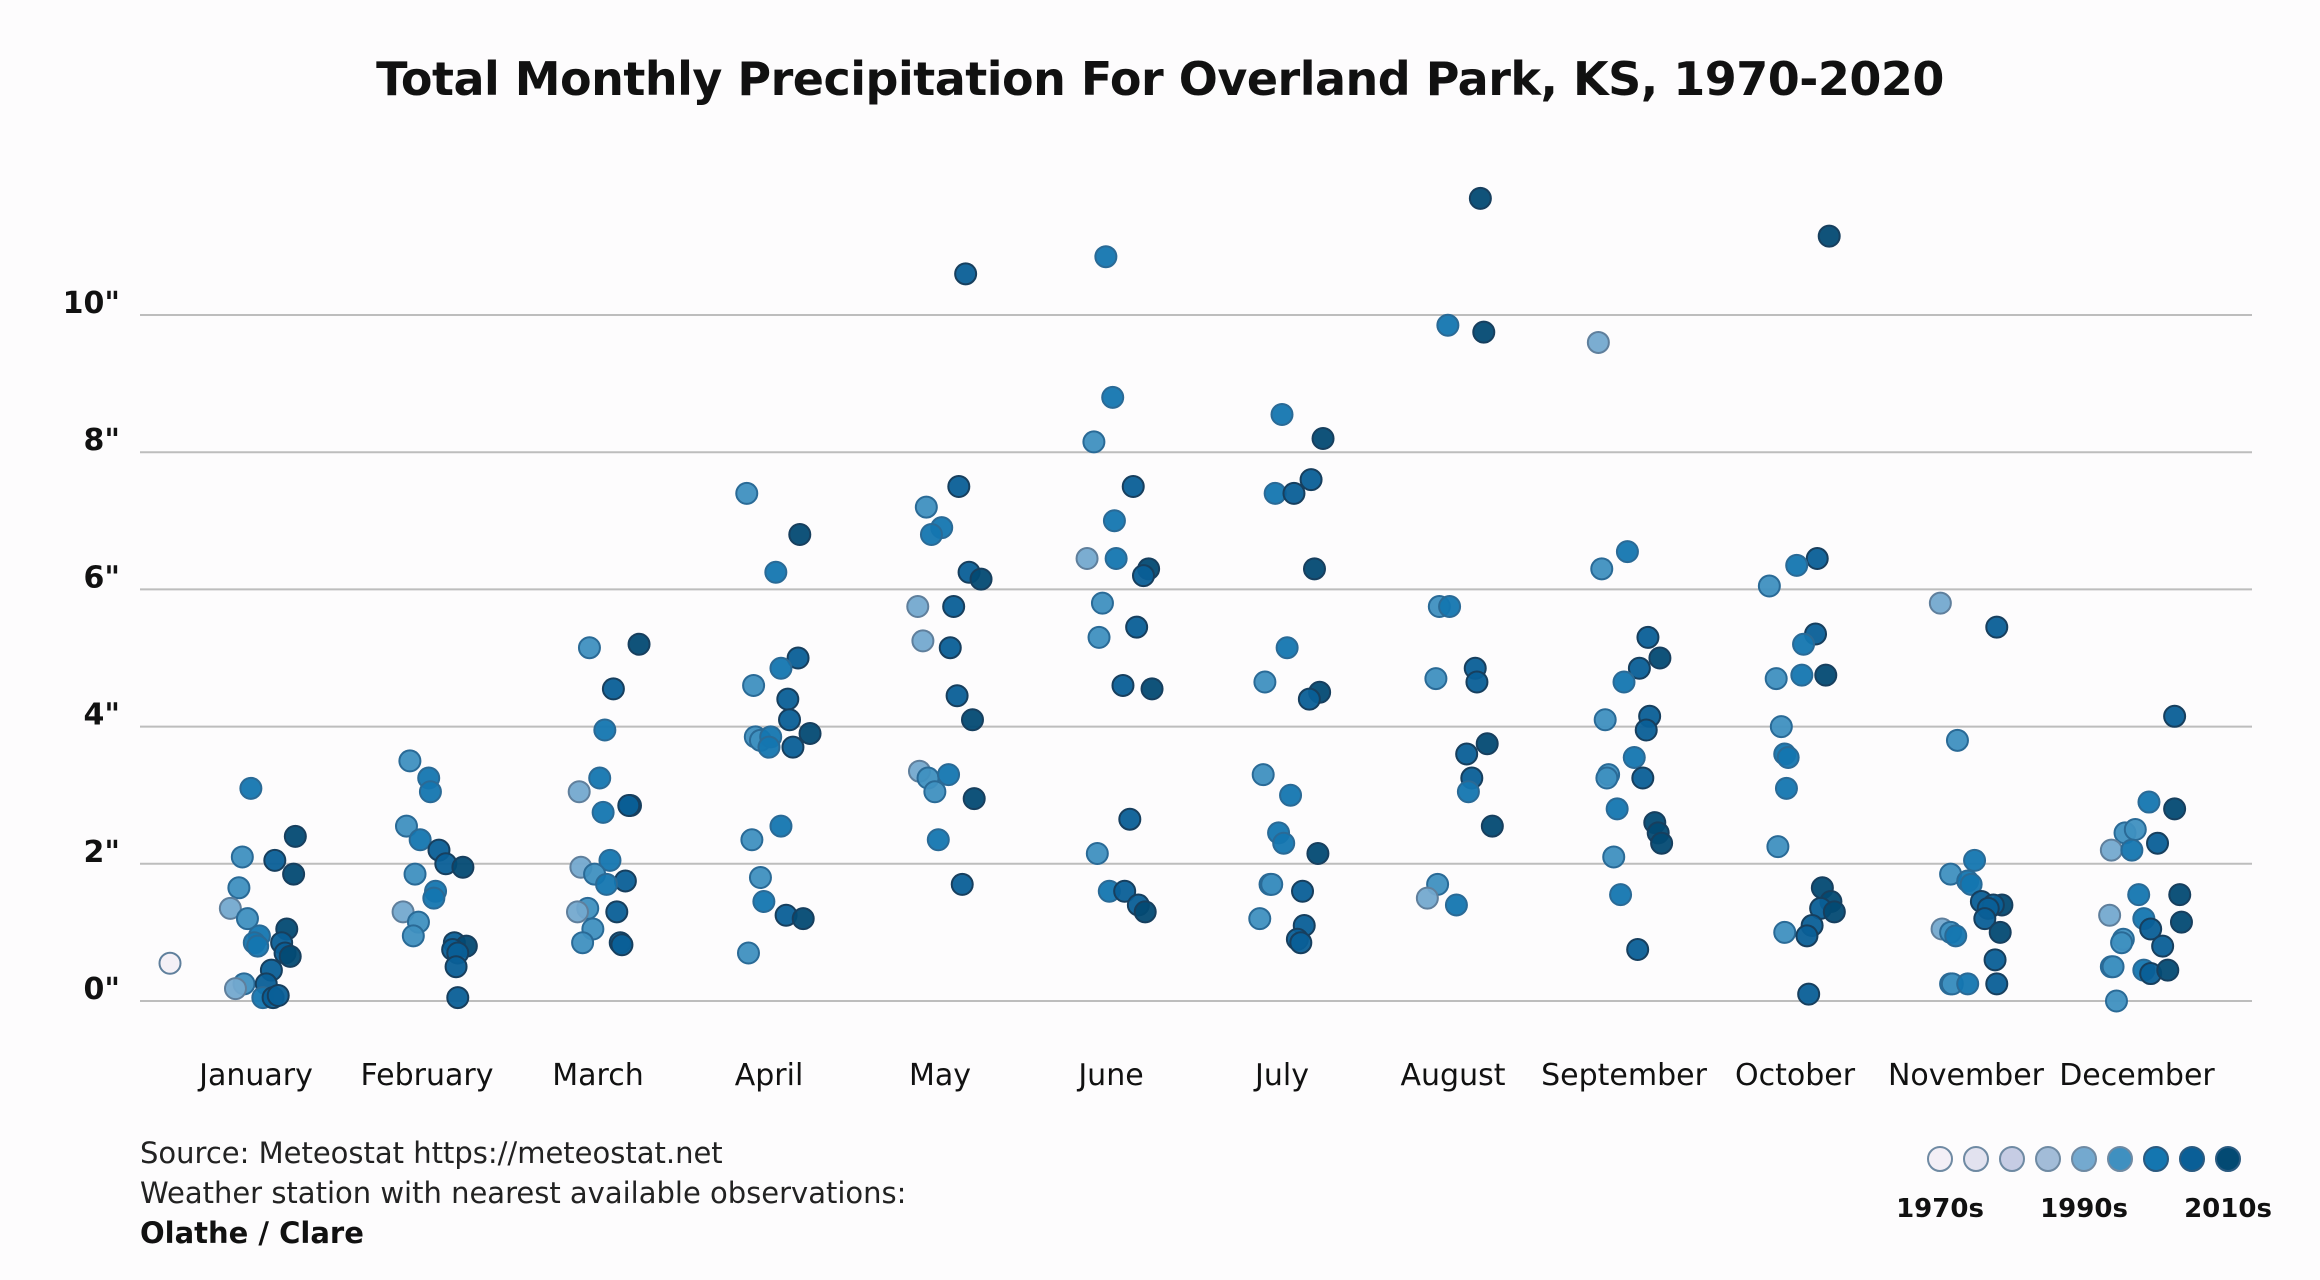 The width and height of the screenshot is (2320, 1280). What do you see at coordinates (2084, 1209) in the screenshot?
I see `legend-label: 1990s` at bounding box center [2084, 1209].